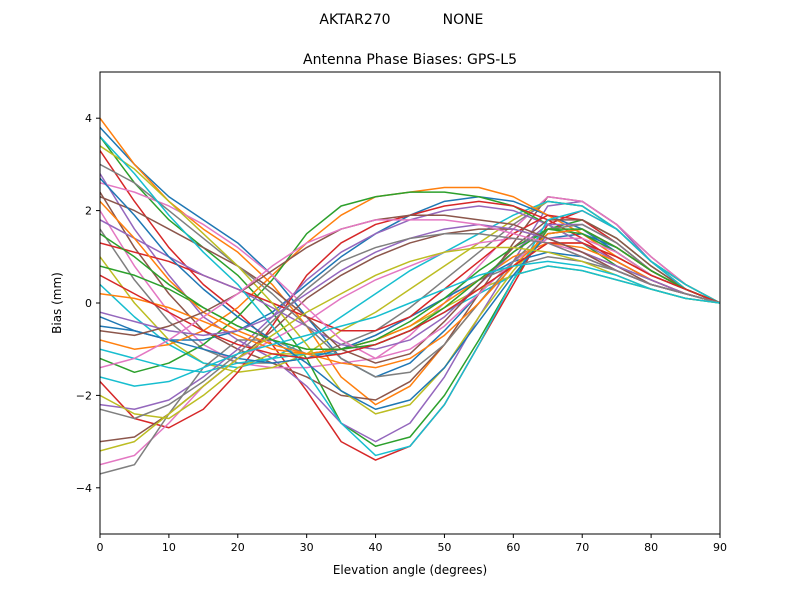  Describe the element at coordinates (463, 20) in the screenshot. I see `suptitle-radome: NONE` at that location.